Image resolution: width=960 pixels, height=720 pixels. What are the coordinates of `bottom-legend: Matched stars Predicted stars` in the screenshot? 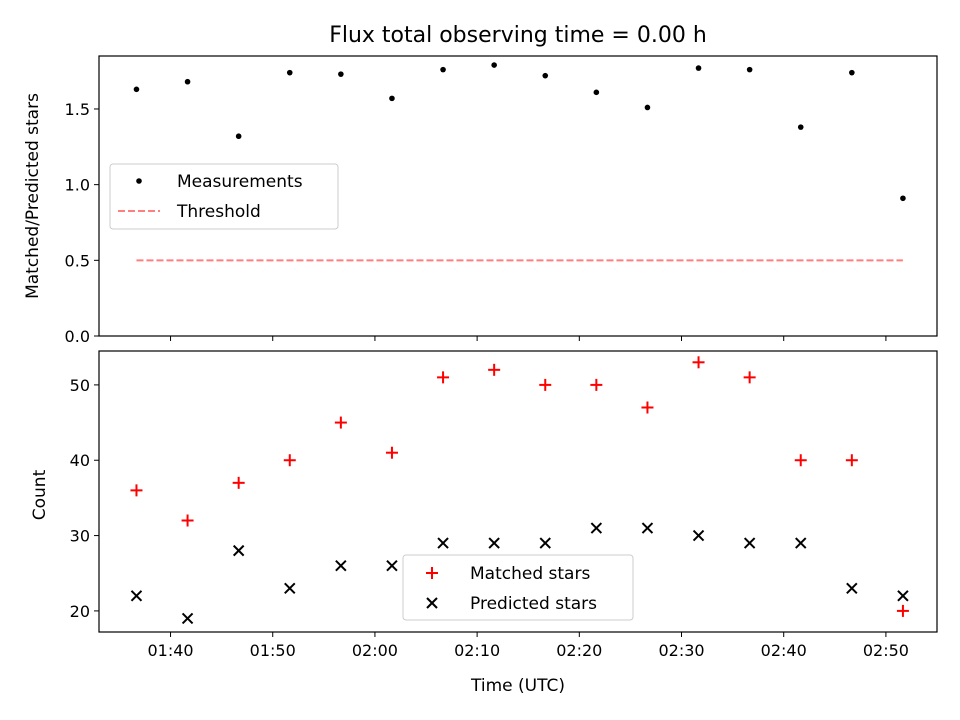 It's located at (518, 587).